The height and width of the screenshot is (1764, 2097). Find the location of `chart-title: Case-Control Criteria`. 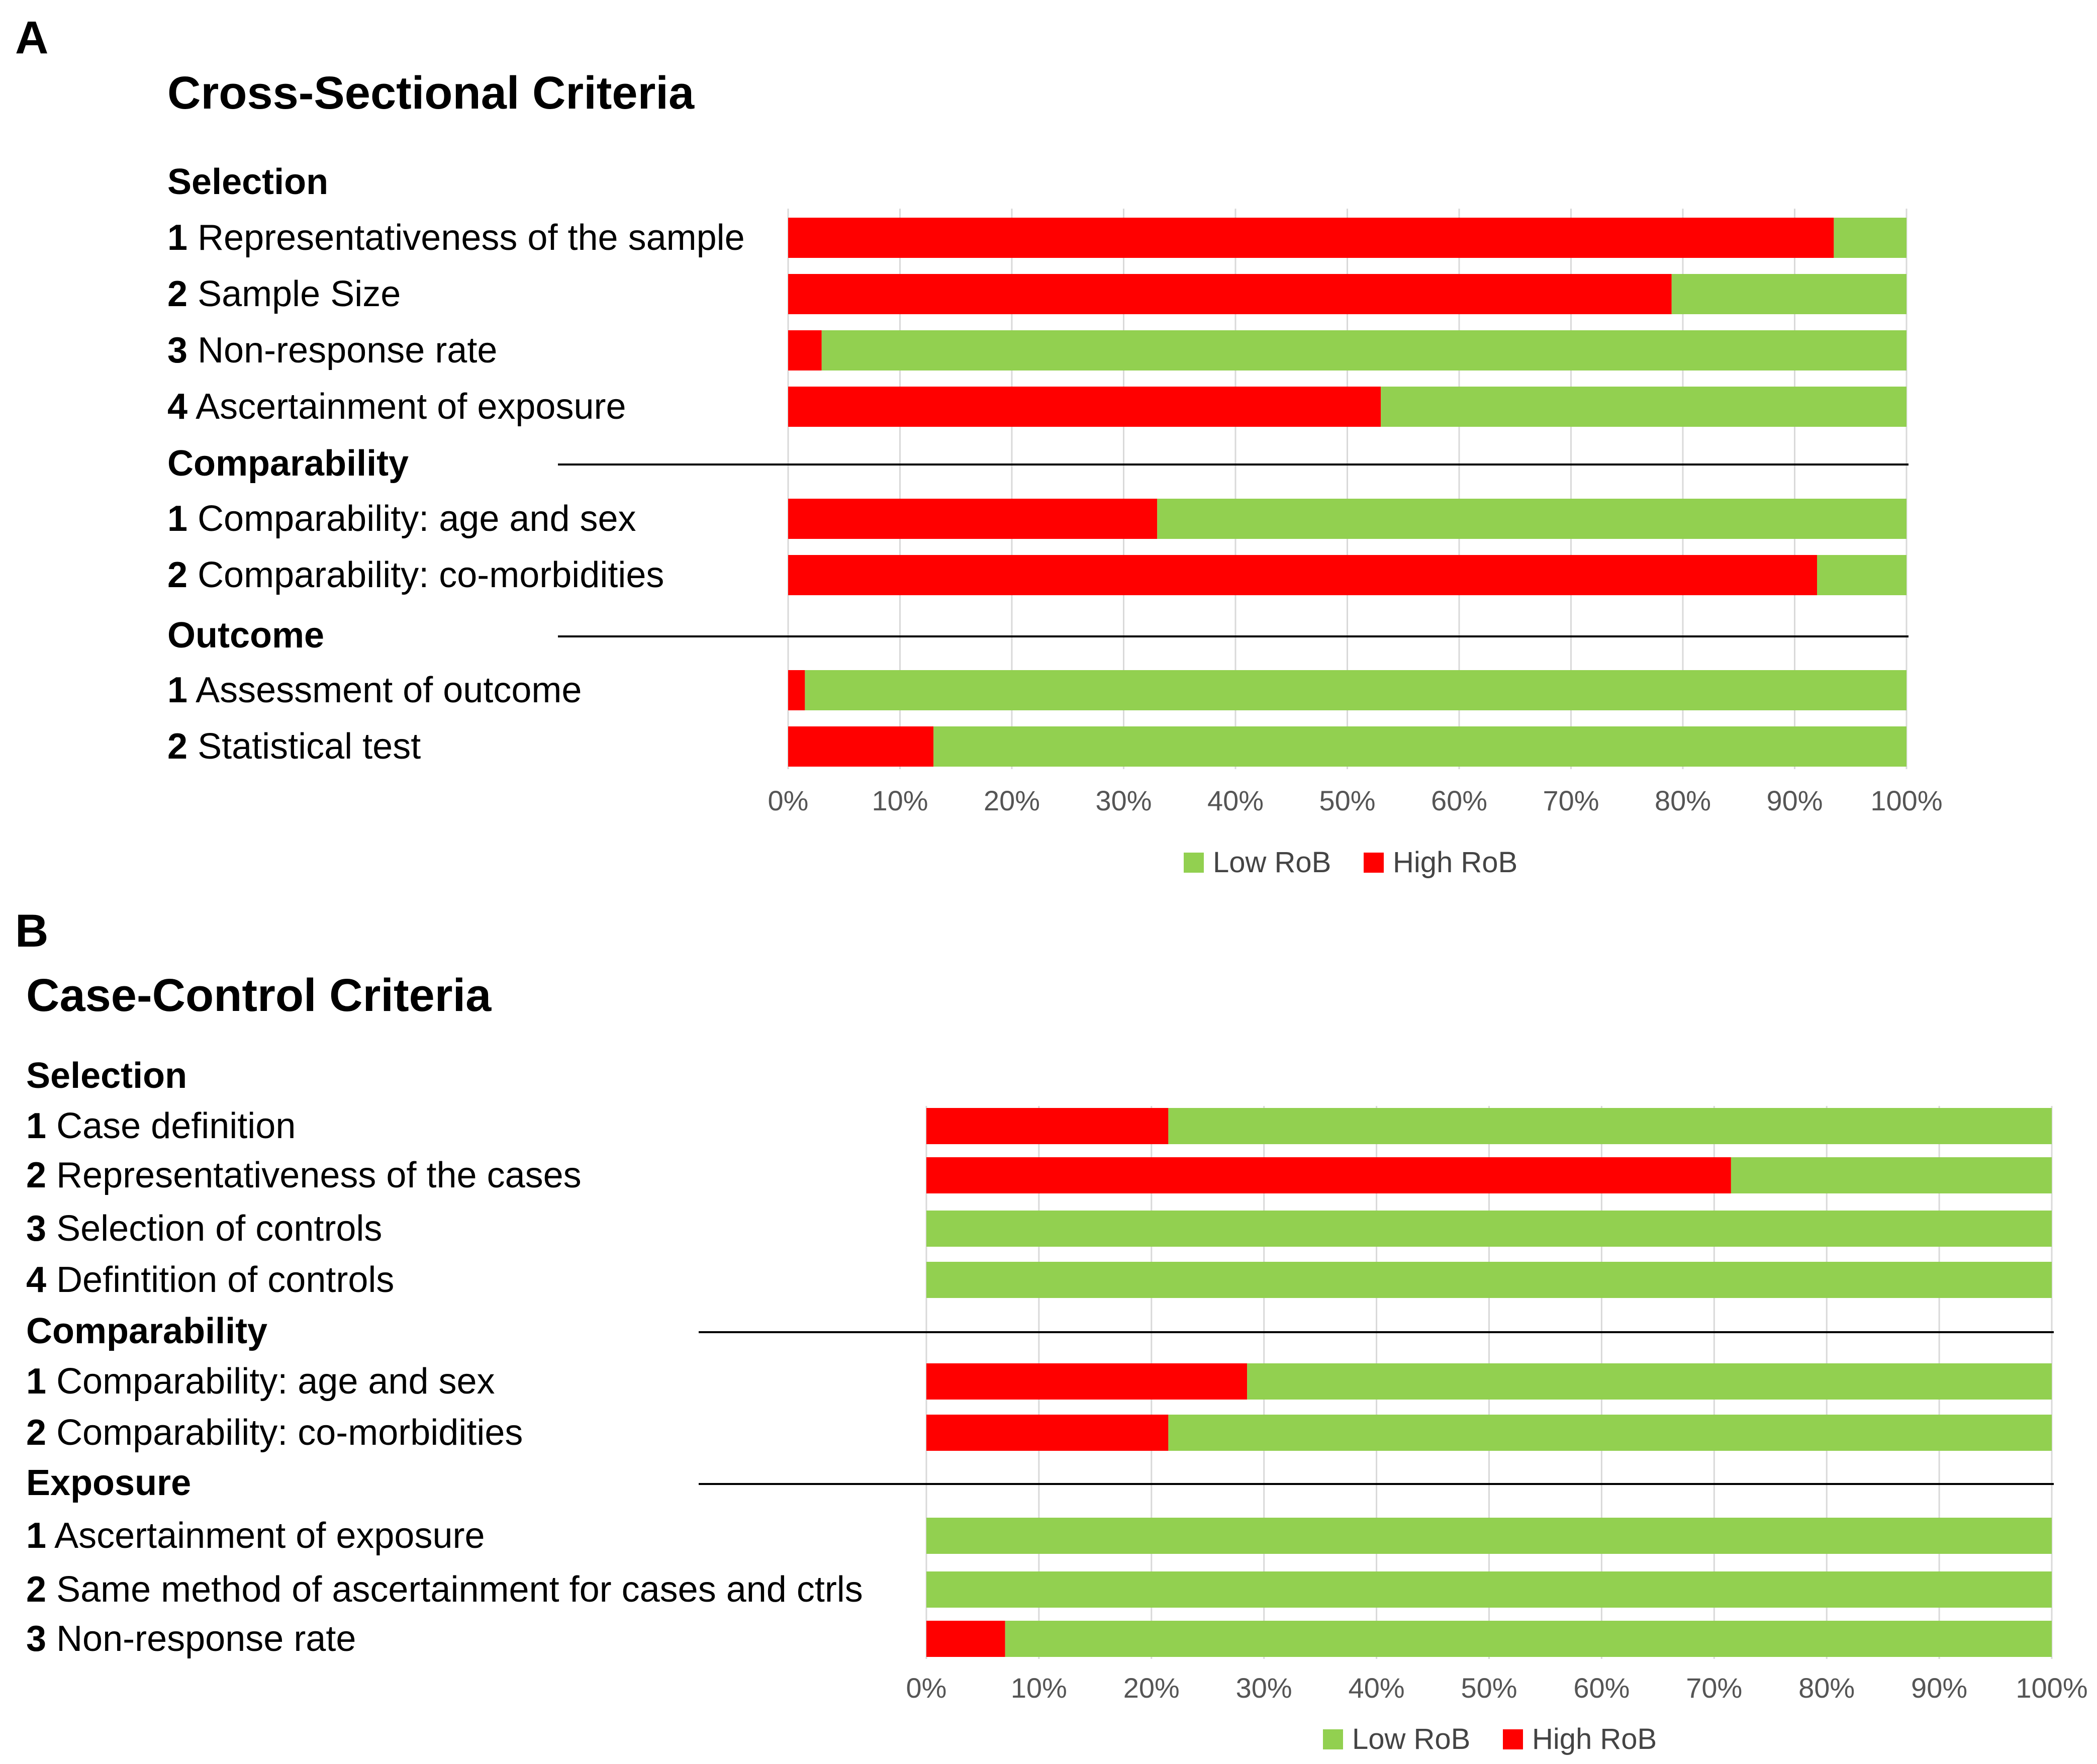

chart-title: Case-Control Criteria is located at coordinates (259, 996).